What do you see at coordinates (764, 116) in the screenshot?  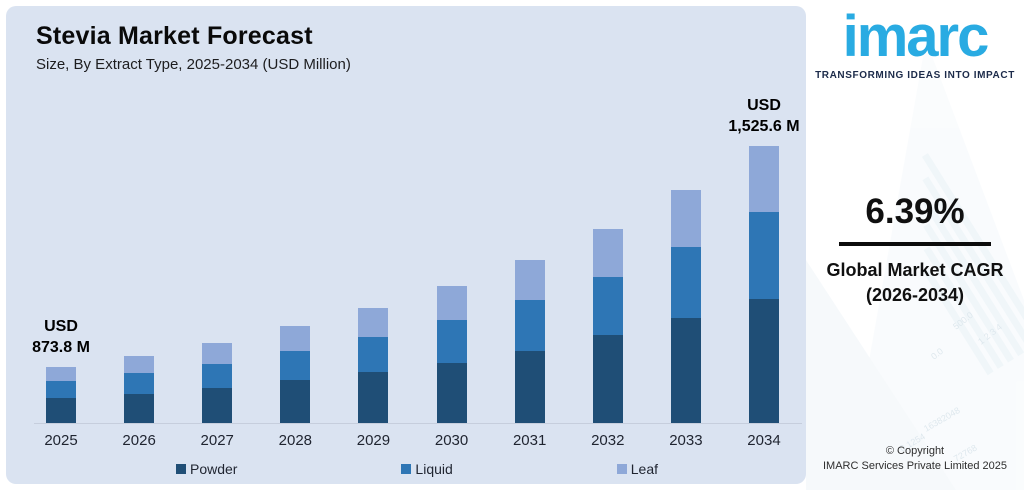 I see `total-label-2034: USD 1,525.6 M` at bounding box center [764, 116].